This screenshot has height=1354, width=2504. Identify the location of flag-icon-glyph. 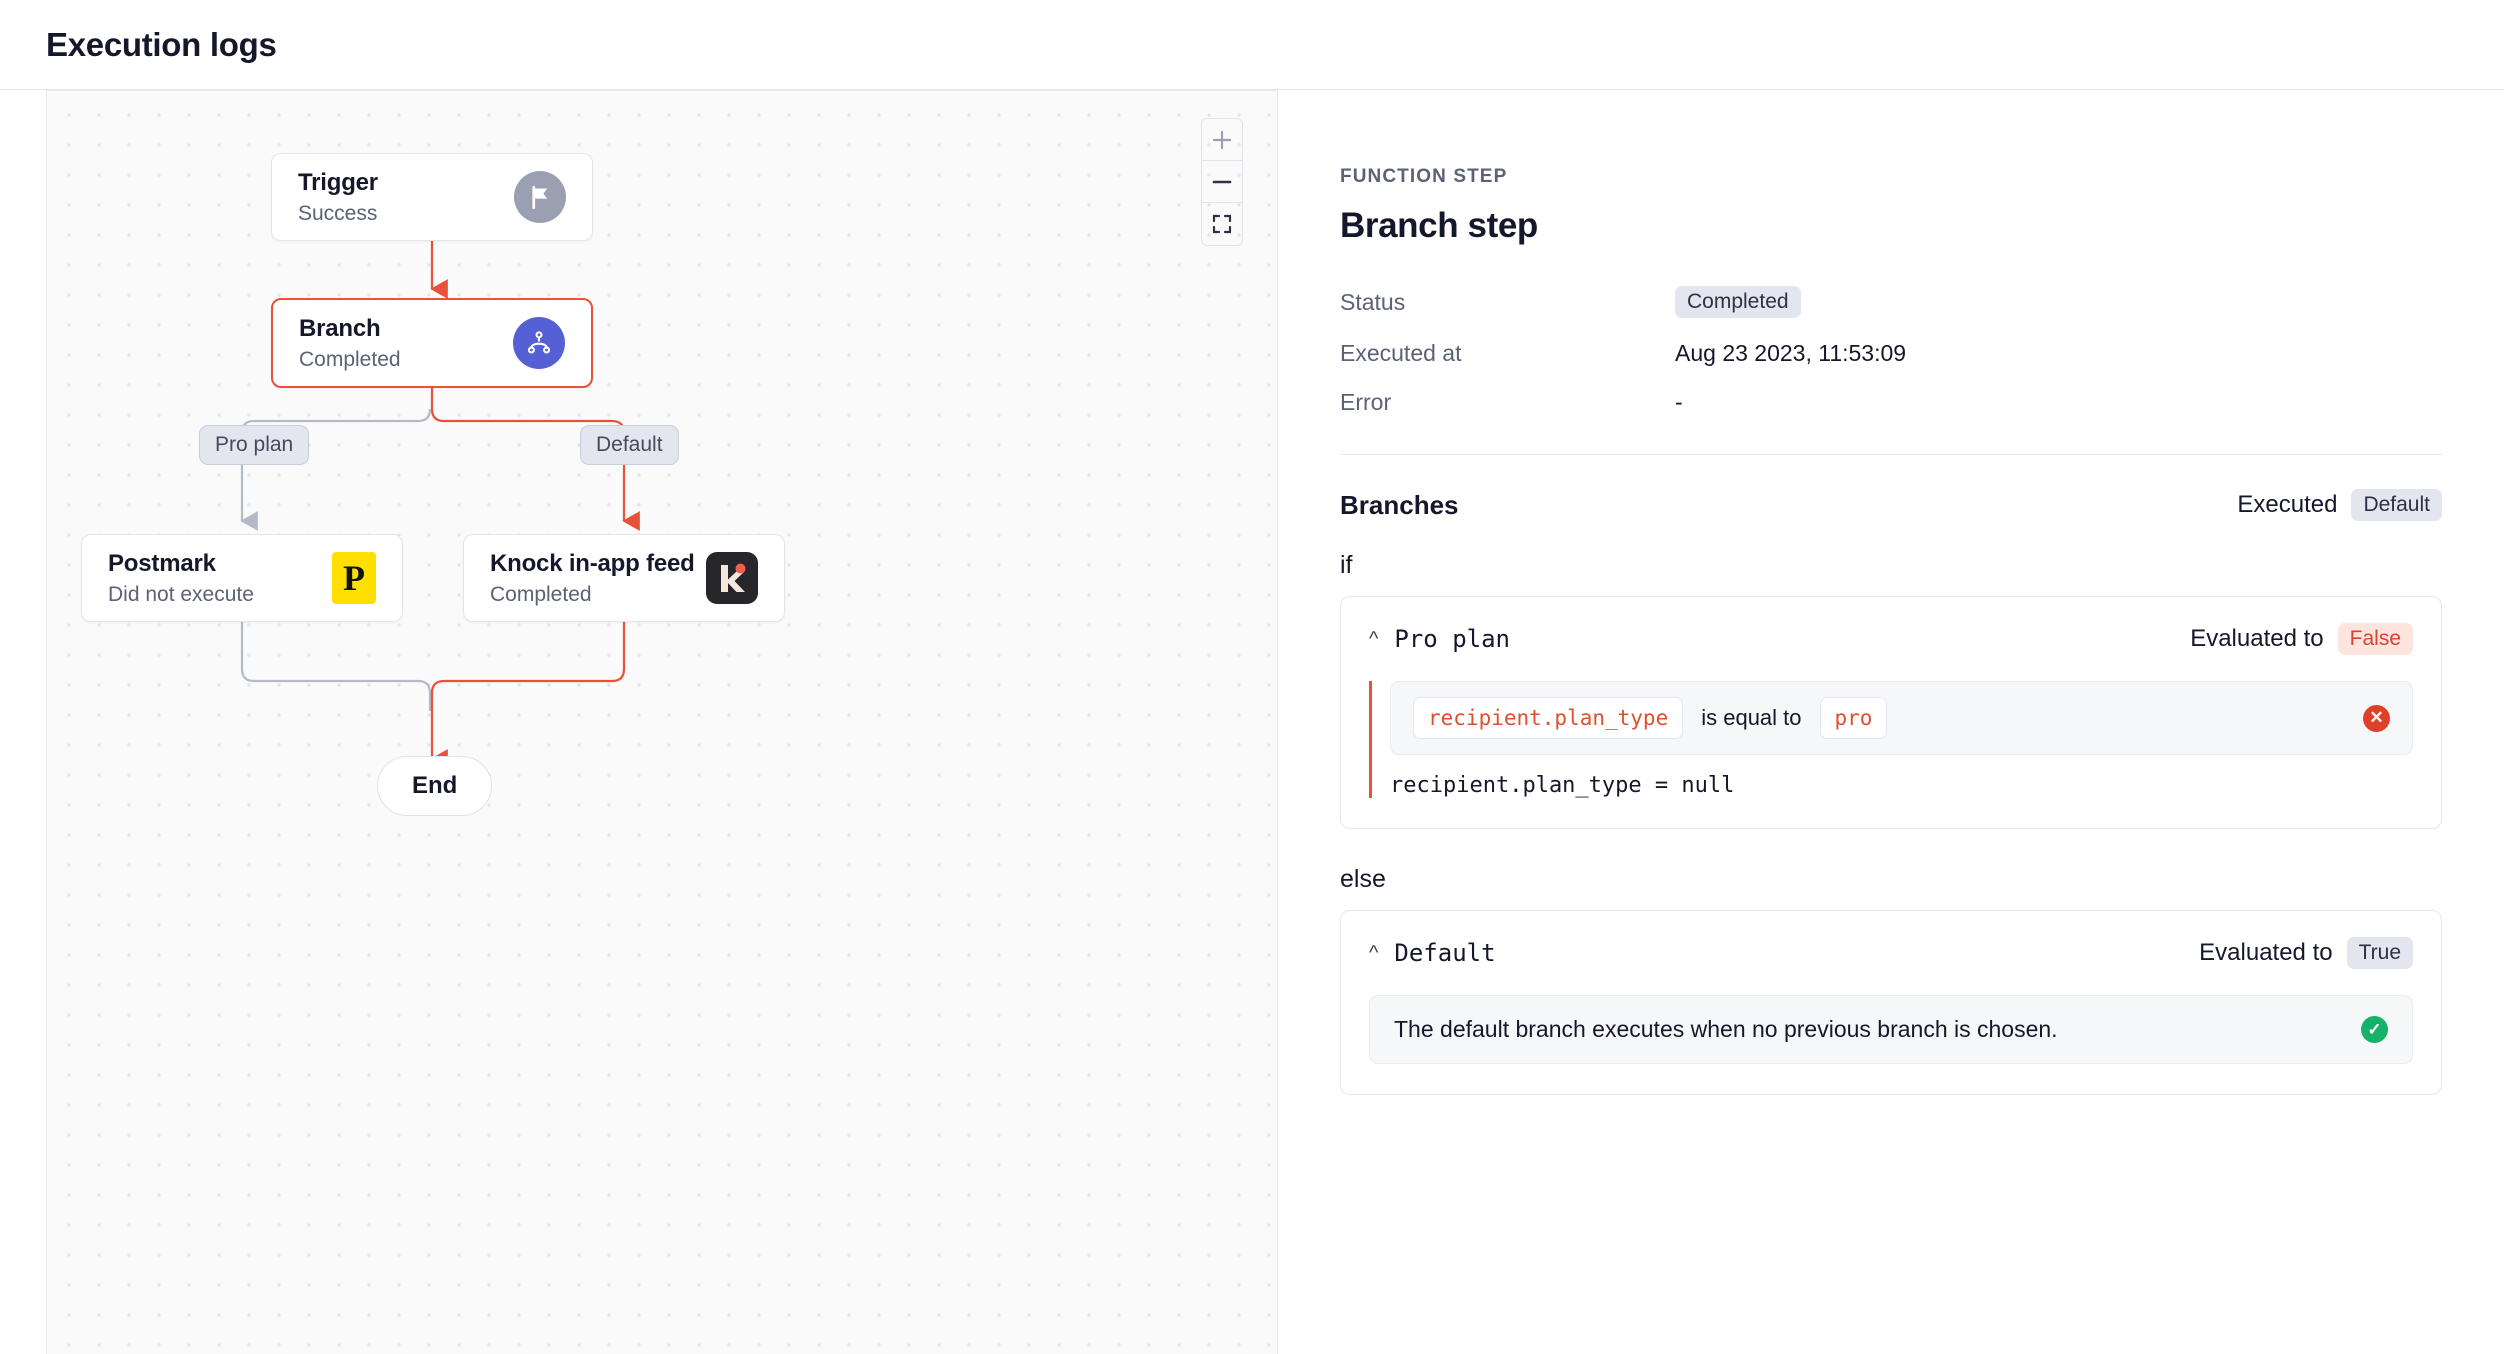
(539, 197).